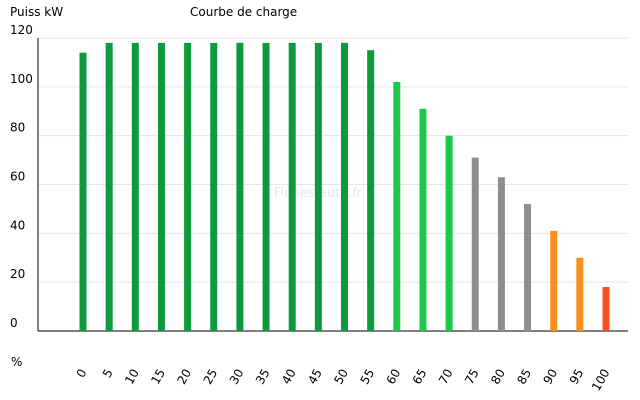 This screenshot has width=640, height=400. What do you see at coordinates (263, 377) in the screenshot?
I see `x-tick-label: 35` at bounding box center [263, 377].